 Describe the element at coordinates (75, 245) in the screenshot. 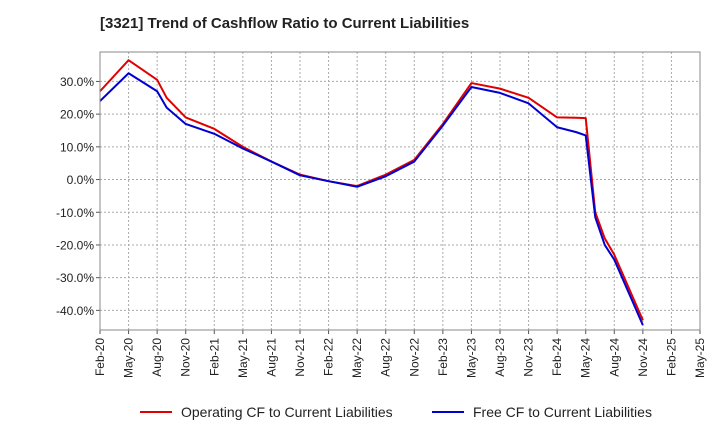

I see `y-tick-label: -20.0%` at that location.